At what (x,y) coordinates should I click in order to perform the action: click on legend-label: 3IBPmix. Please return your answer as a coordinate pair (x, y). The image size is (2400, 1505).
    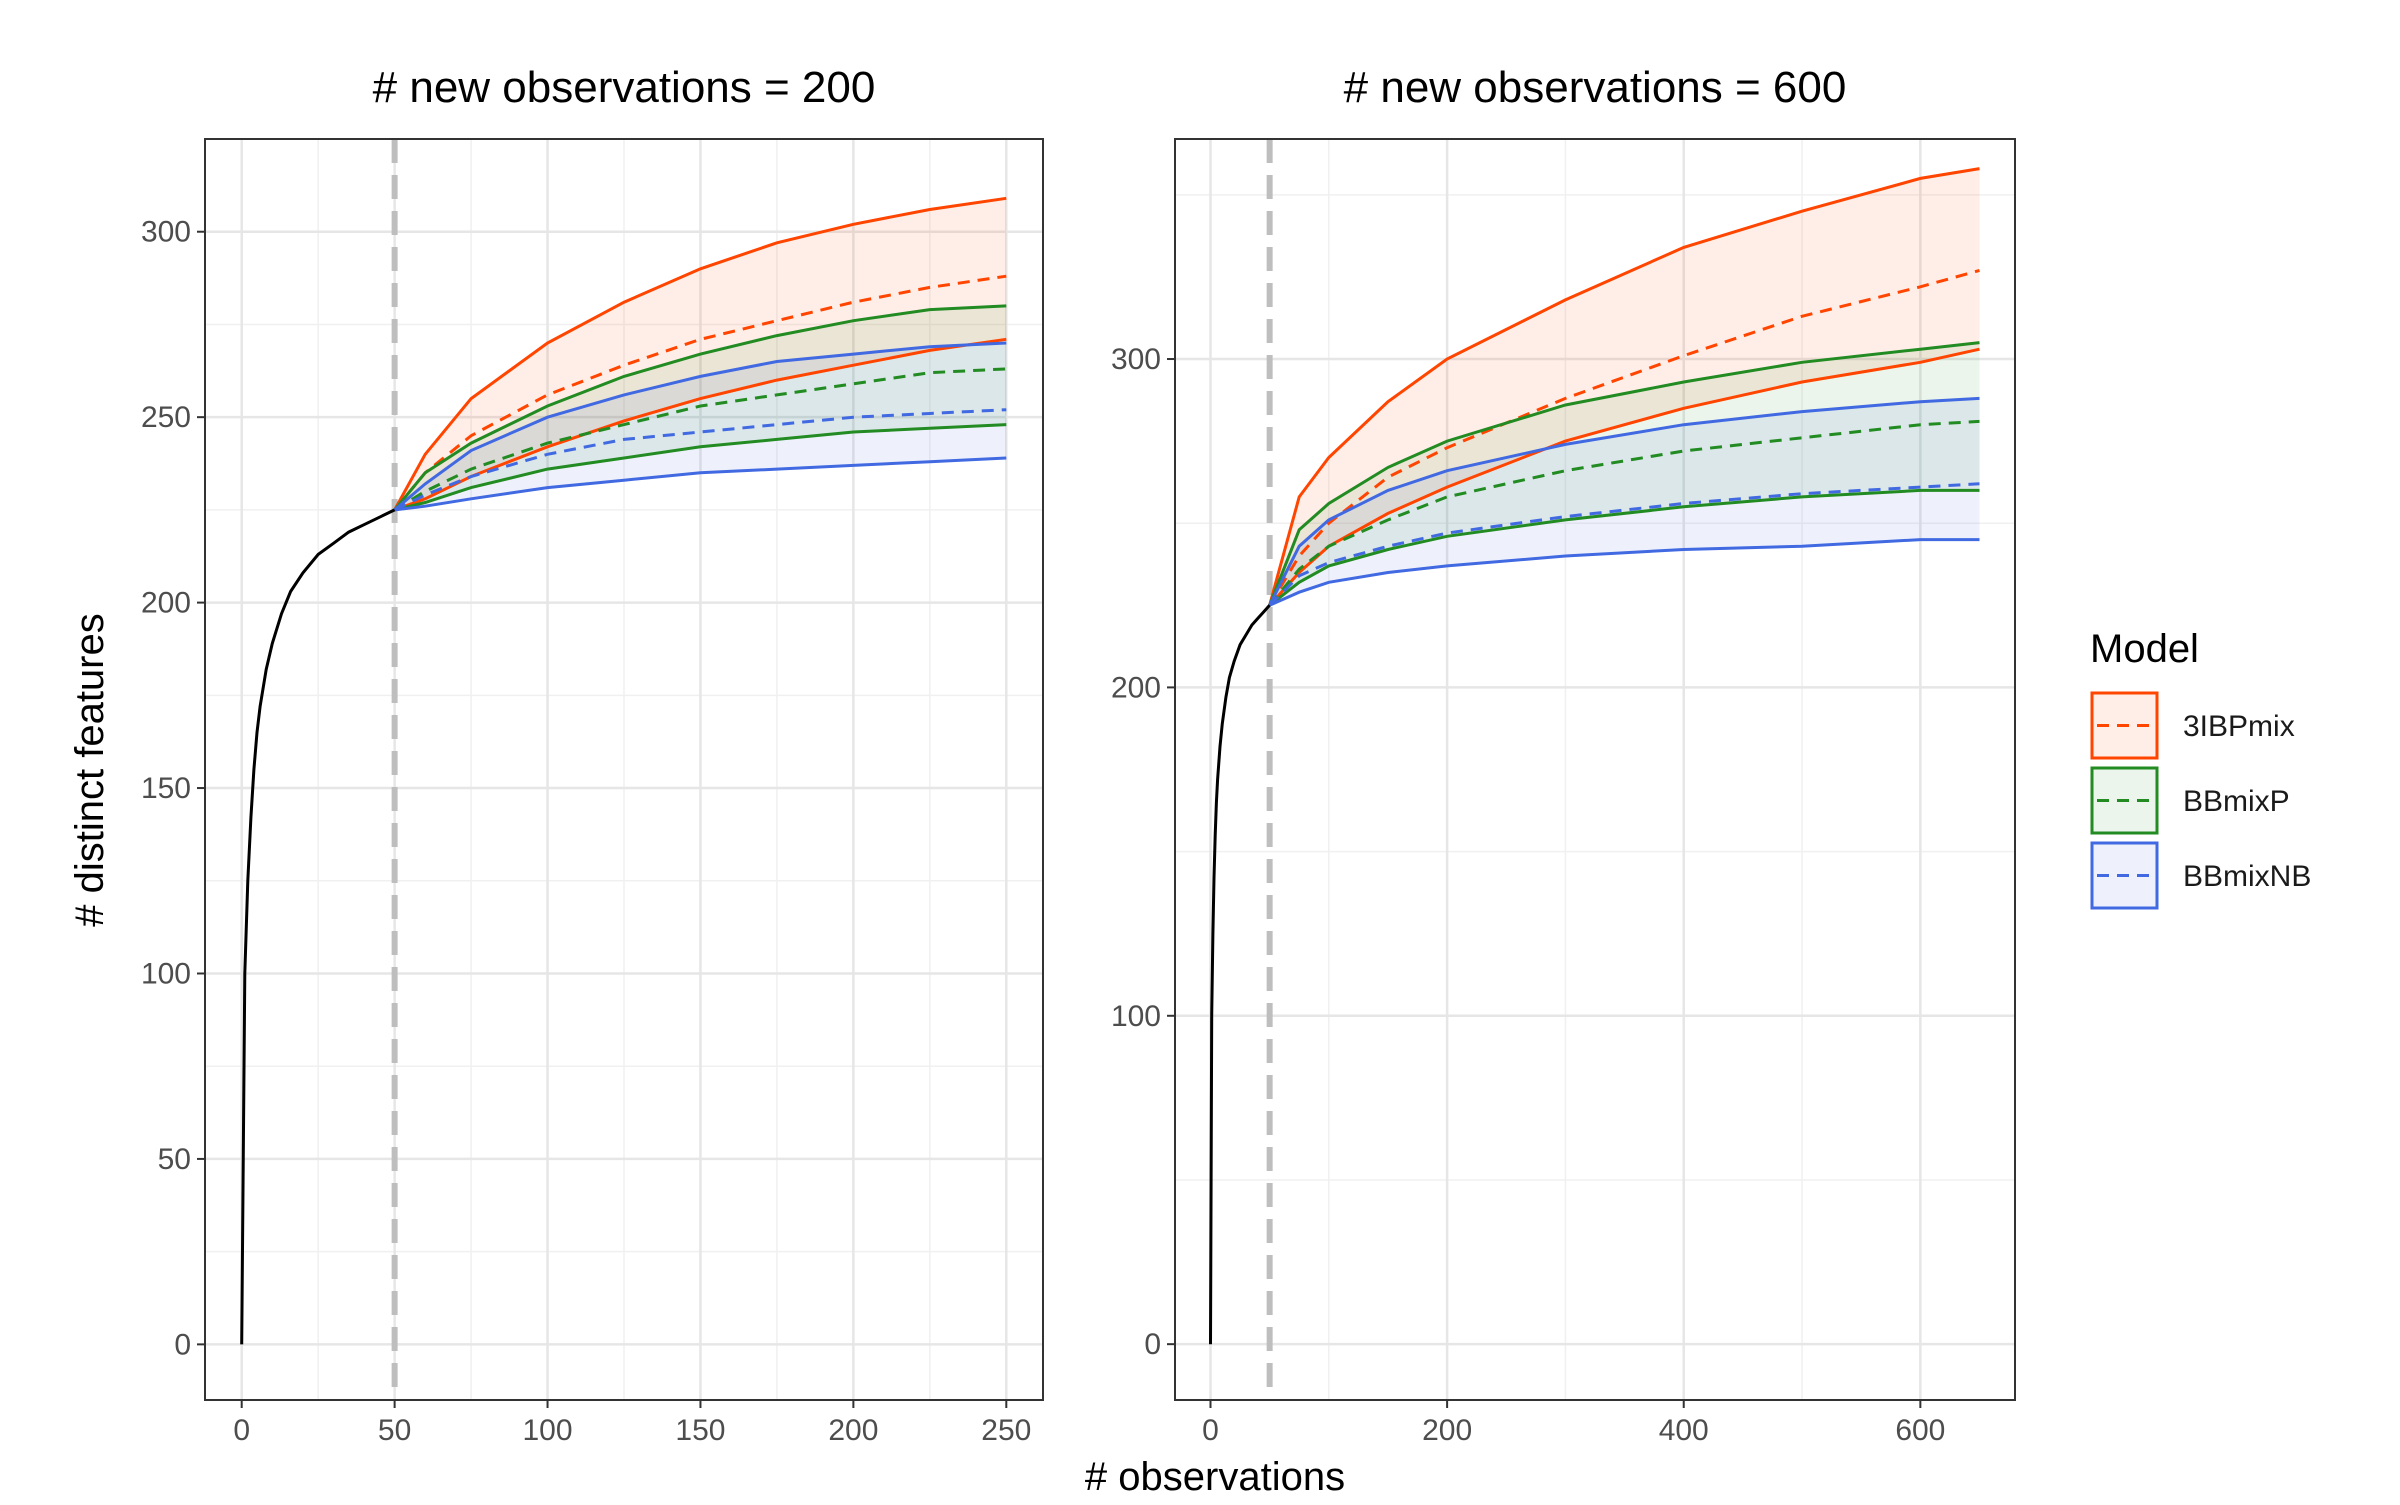
    Looking at the image, I should click on (2239, 726).